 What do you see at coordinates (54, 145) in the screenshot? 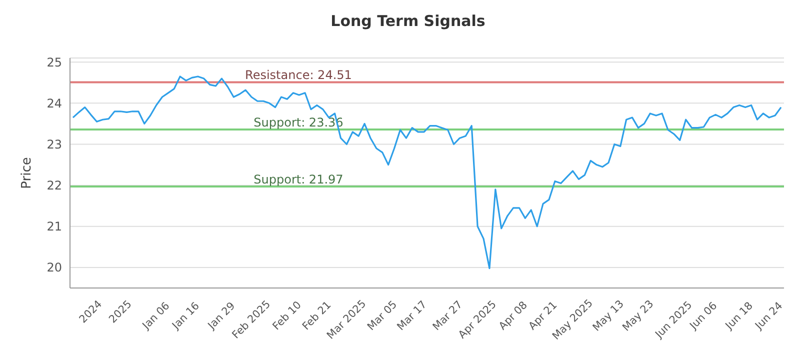
I see `y-tick-label: 23` at bounding box center [54, 145].